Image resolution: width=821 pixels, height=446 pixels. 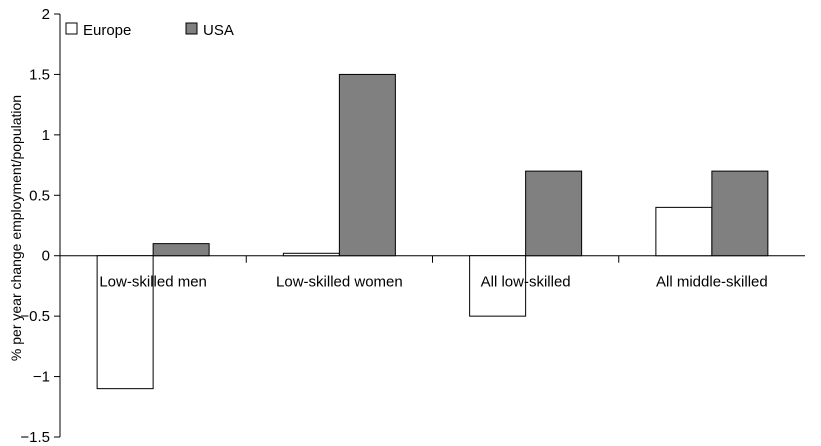 What do you see at coordinates (149, 30) in the screenshot?
I see `legend: Europe USA` at bounding box center [149, 30].